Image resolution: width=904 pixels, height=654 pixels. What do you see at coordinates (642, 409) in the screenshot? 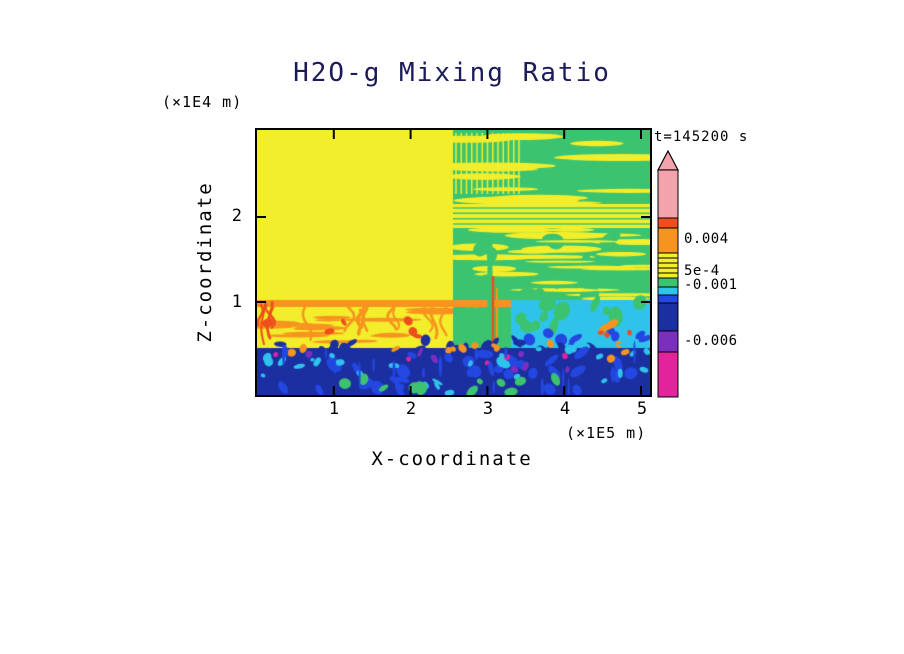
I see `x-tick-label-5: 5` at bounding box center [642, 409].